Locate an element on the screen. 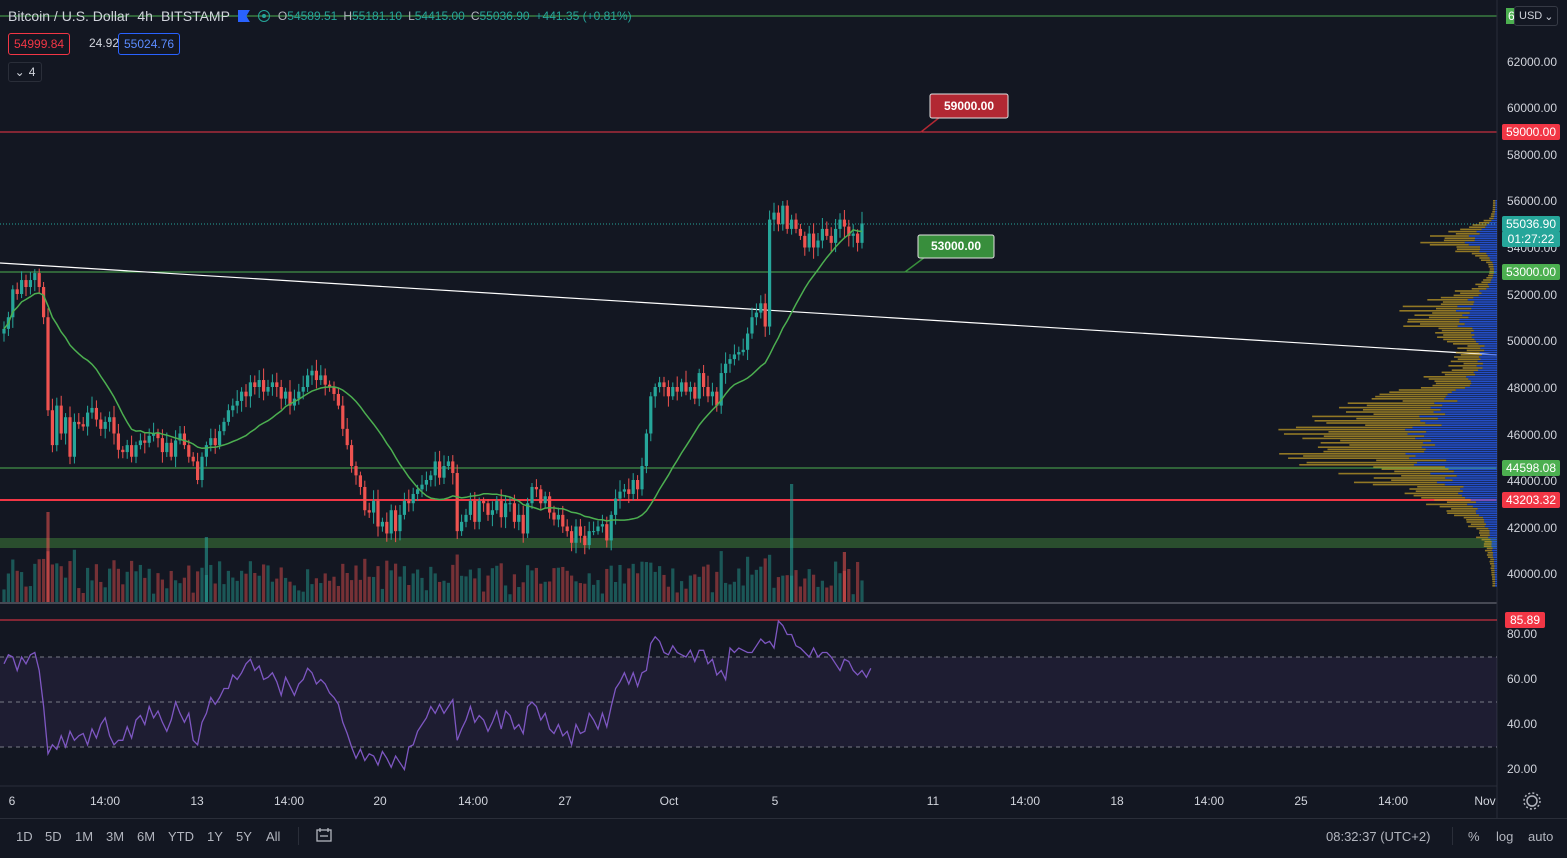  range-1m: 1M is located at coordinates (84, 836).